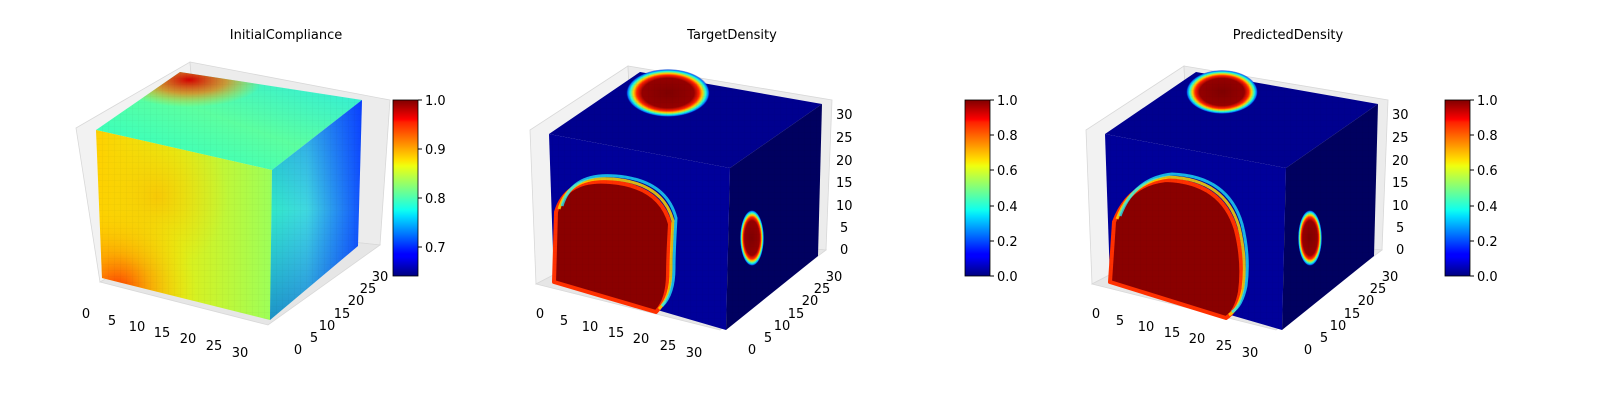 This screenshot has width=1600, height=400. What do you see at coordinates (731, 35) in the screenshot?
I see `panel-title: TargetDensity` at bounding box center [731, 35].